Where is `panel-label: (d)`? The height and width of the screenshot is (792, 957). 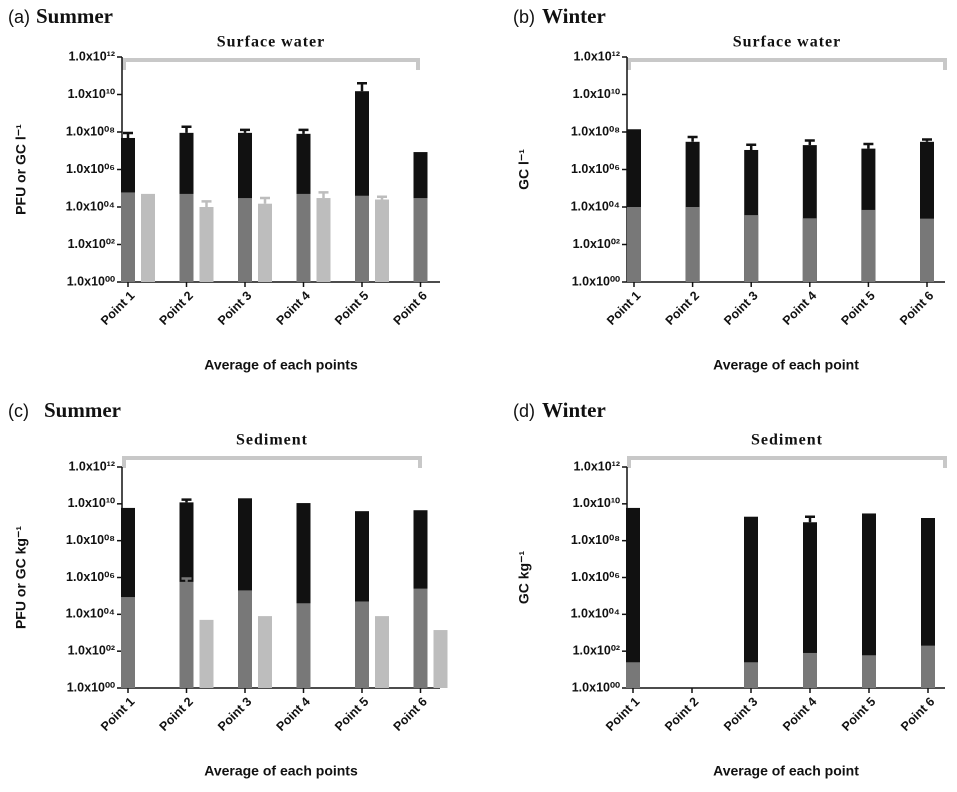 panel-label: (d) is located at coordinates (524, 411).